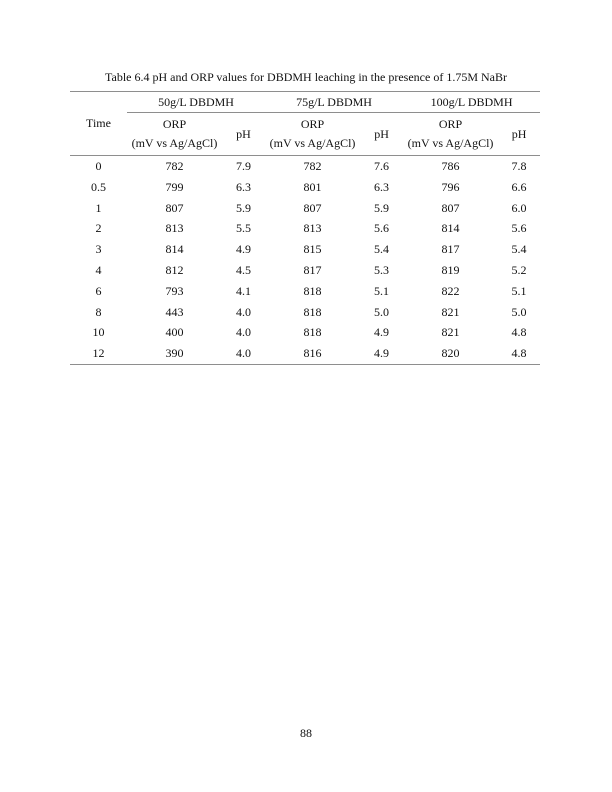  Describe the element at coordinates (450, 290) in the screenshot. I see `orp-100-cell: 822` at that location.